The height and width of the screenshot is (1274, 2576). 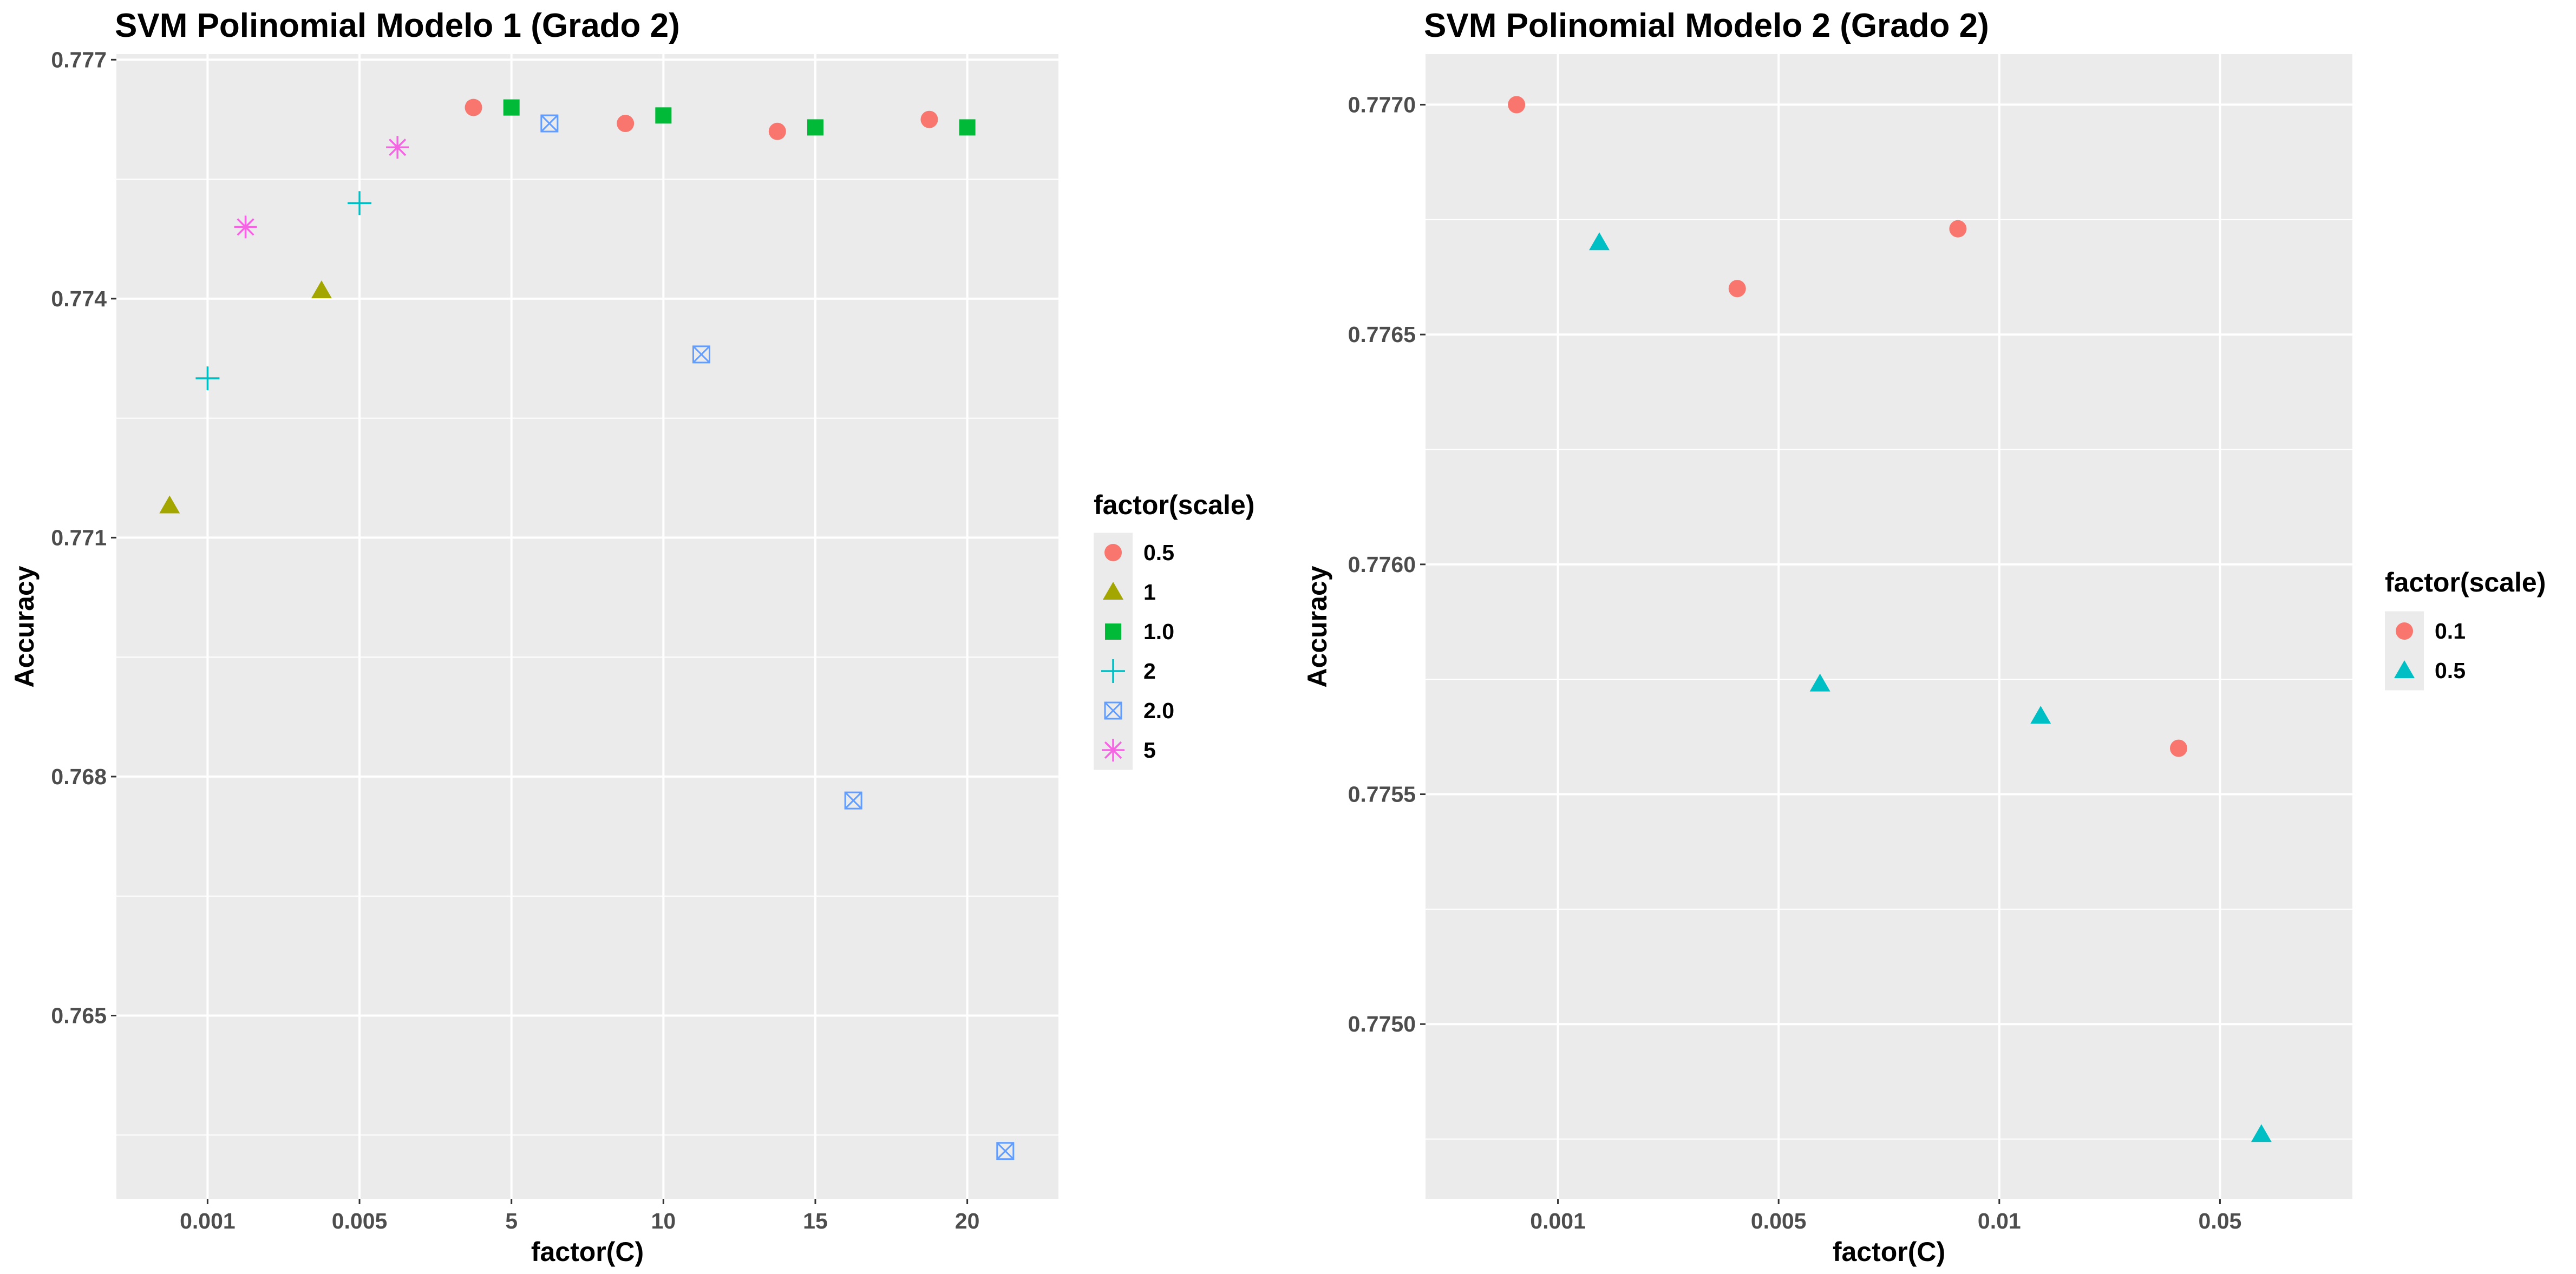 I want to click on legend-label: 5, so click(x=1149, y=750).